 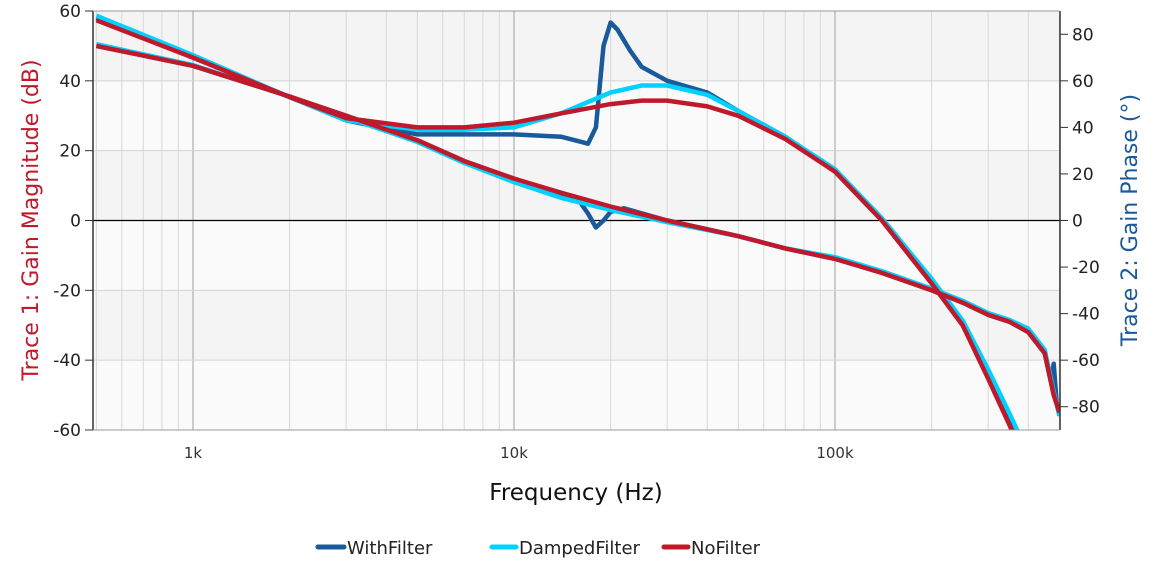 I want to click on x-tick-label: 10k, so click(x=514, y=453).